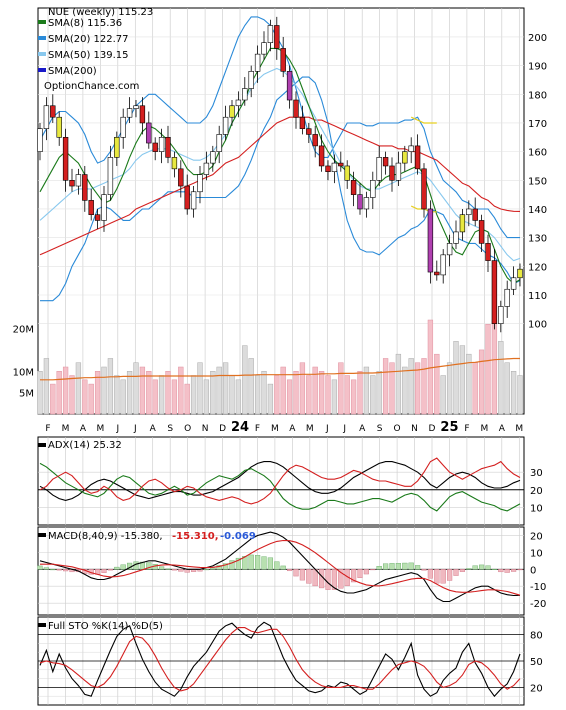 The image size is (566, 710). Describe the element at coordinates (72, 71) in the screenshot. I see `legend-sma200: SMA(200)` at that location.